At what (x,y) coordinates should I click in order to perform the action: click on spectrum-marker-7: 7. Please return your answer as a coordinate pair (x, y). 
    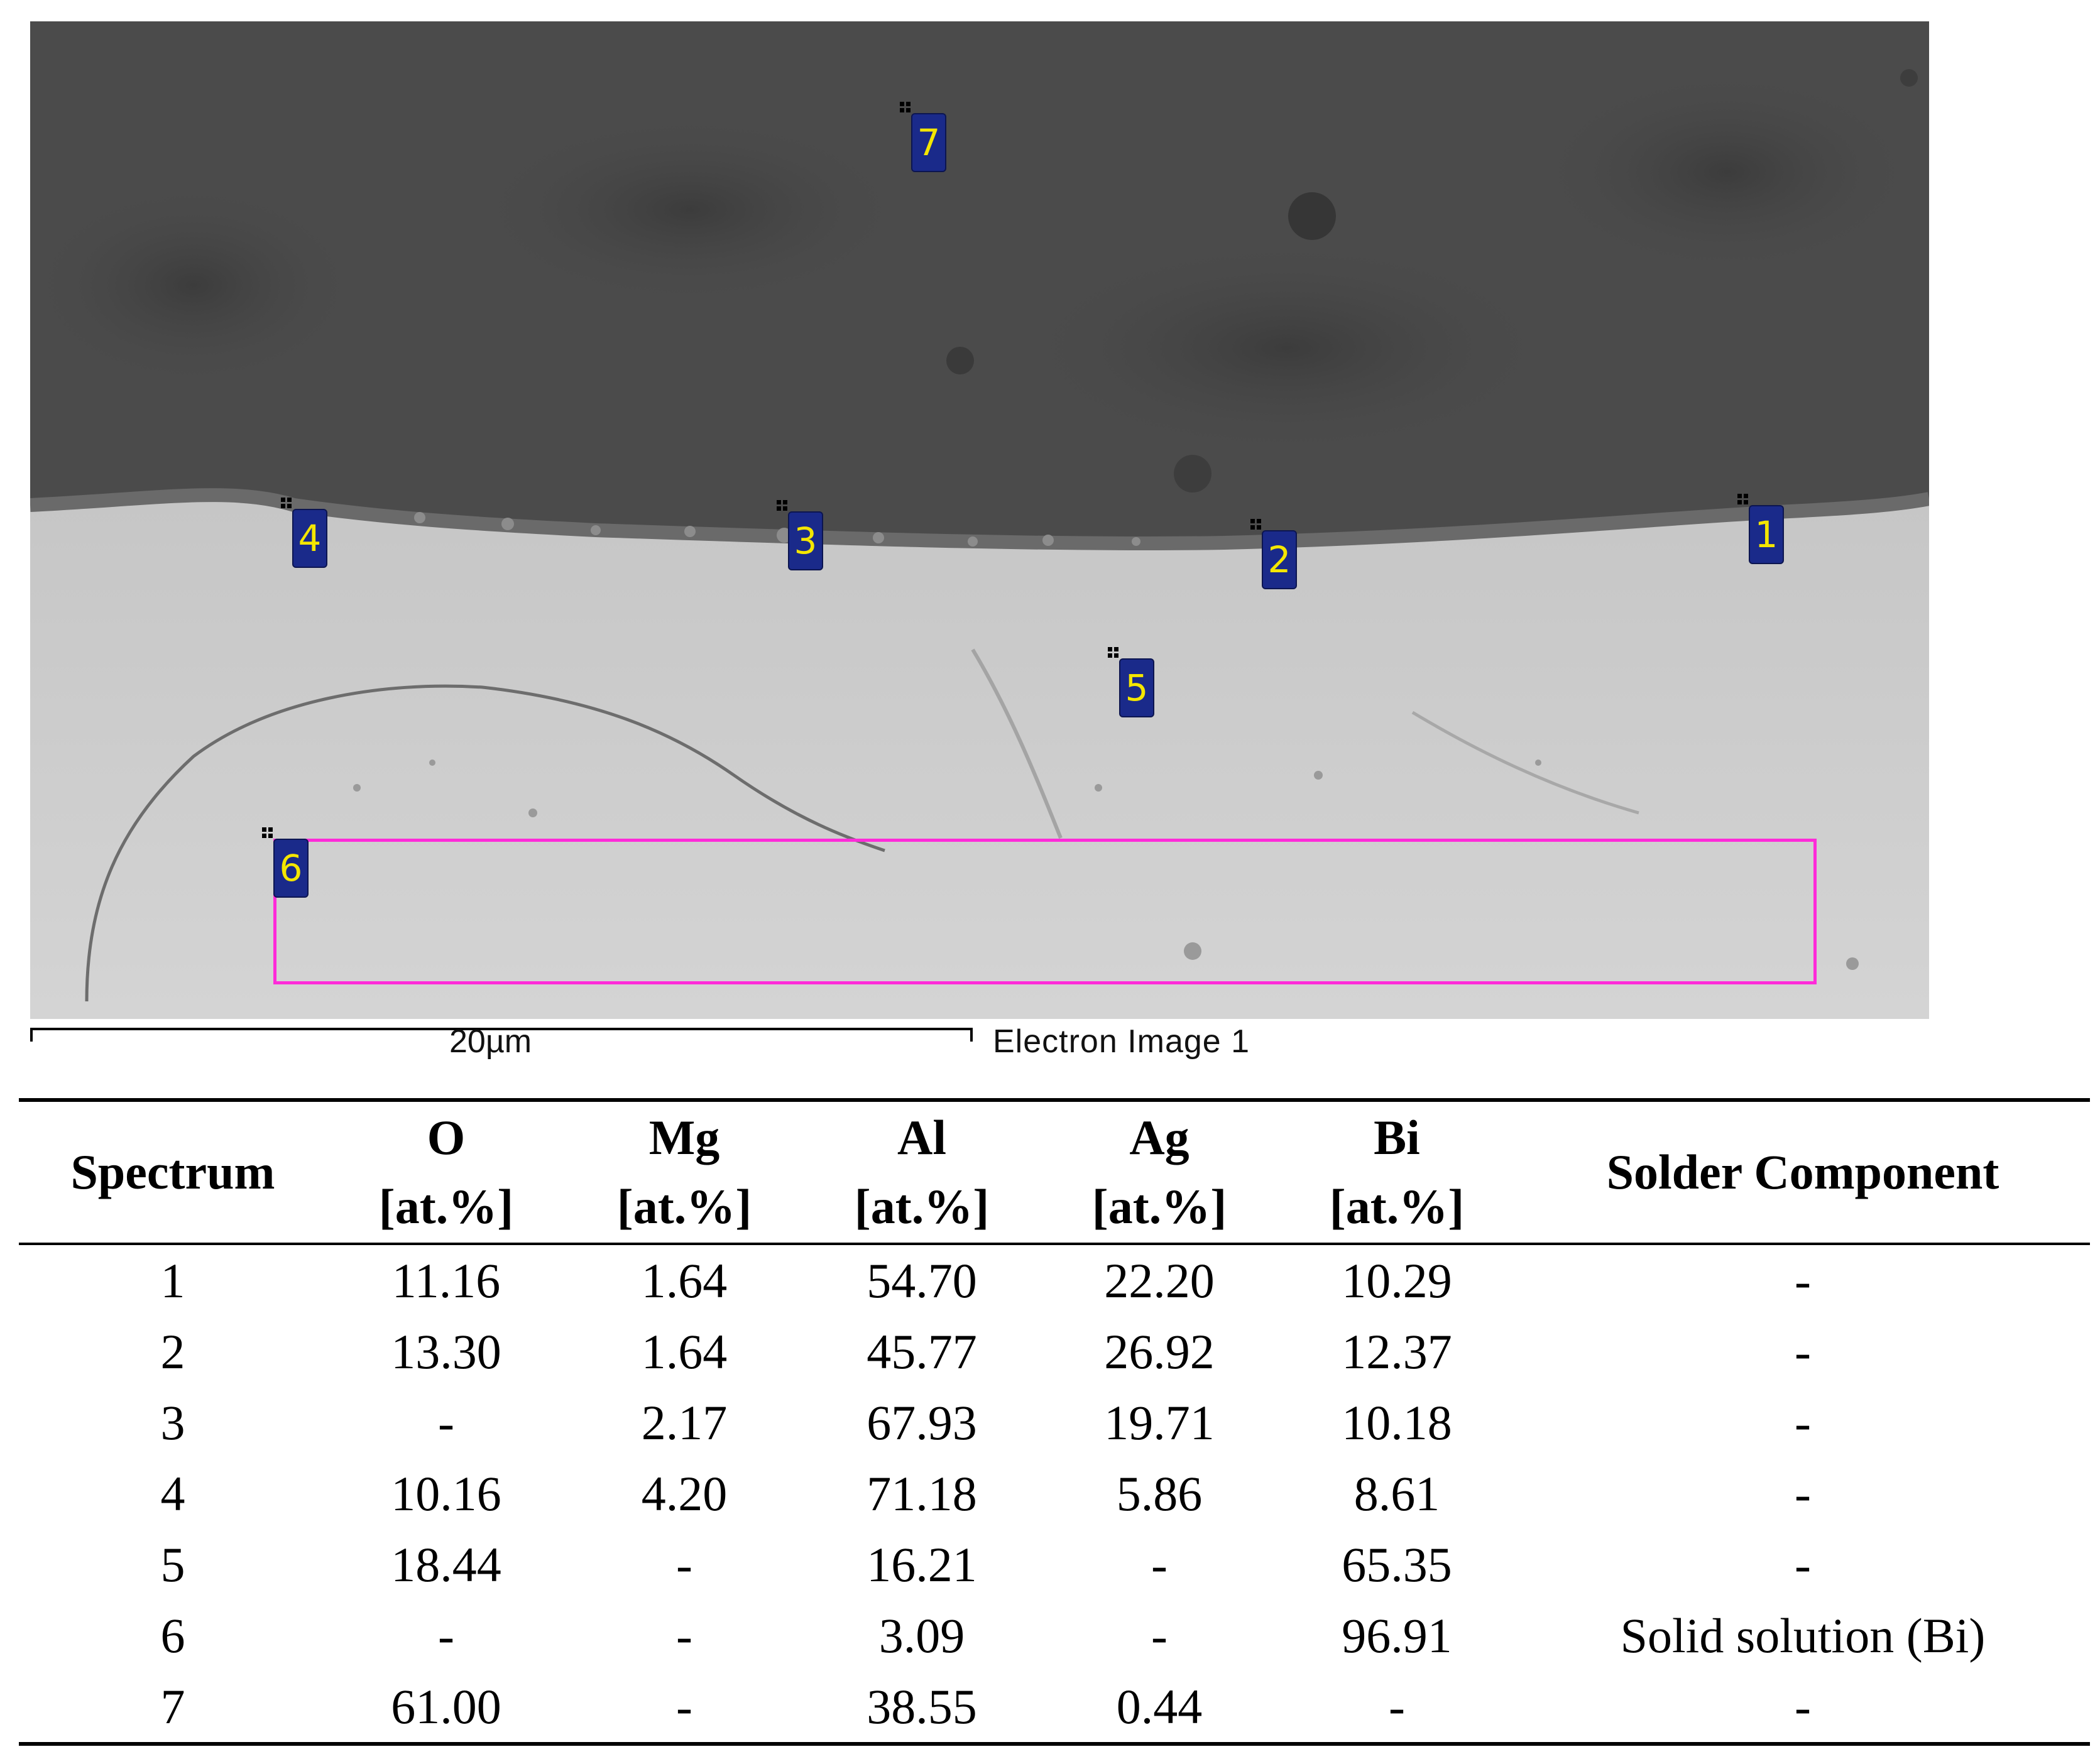
    Looking at the image, I should click on (923, 137).